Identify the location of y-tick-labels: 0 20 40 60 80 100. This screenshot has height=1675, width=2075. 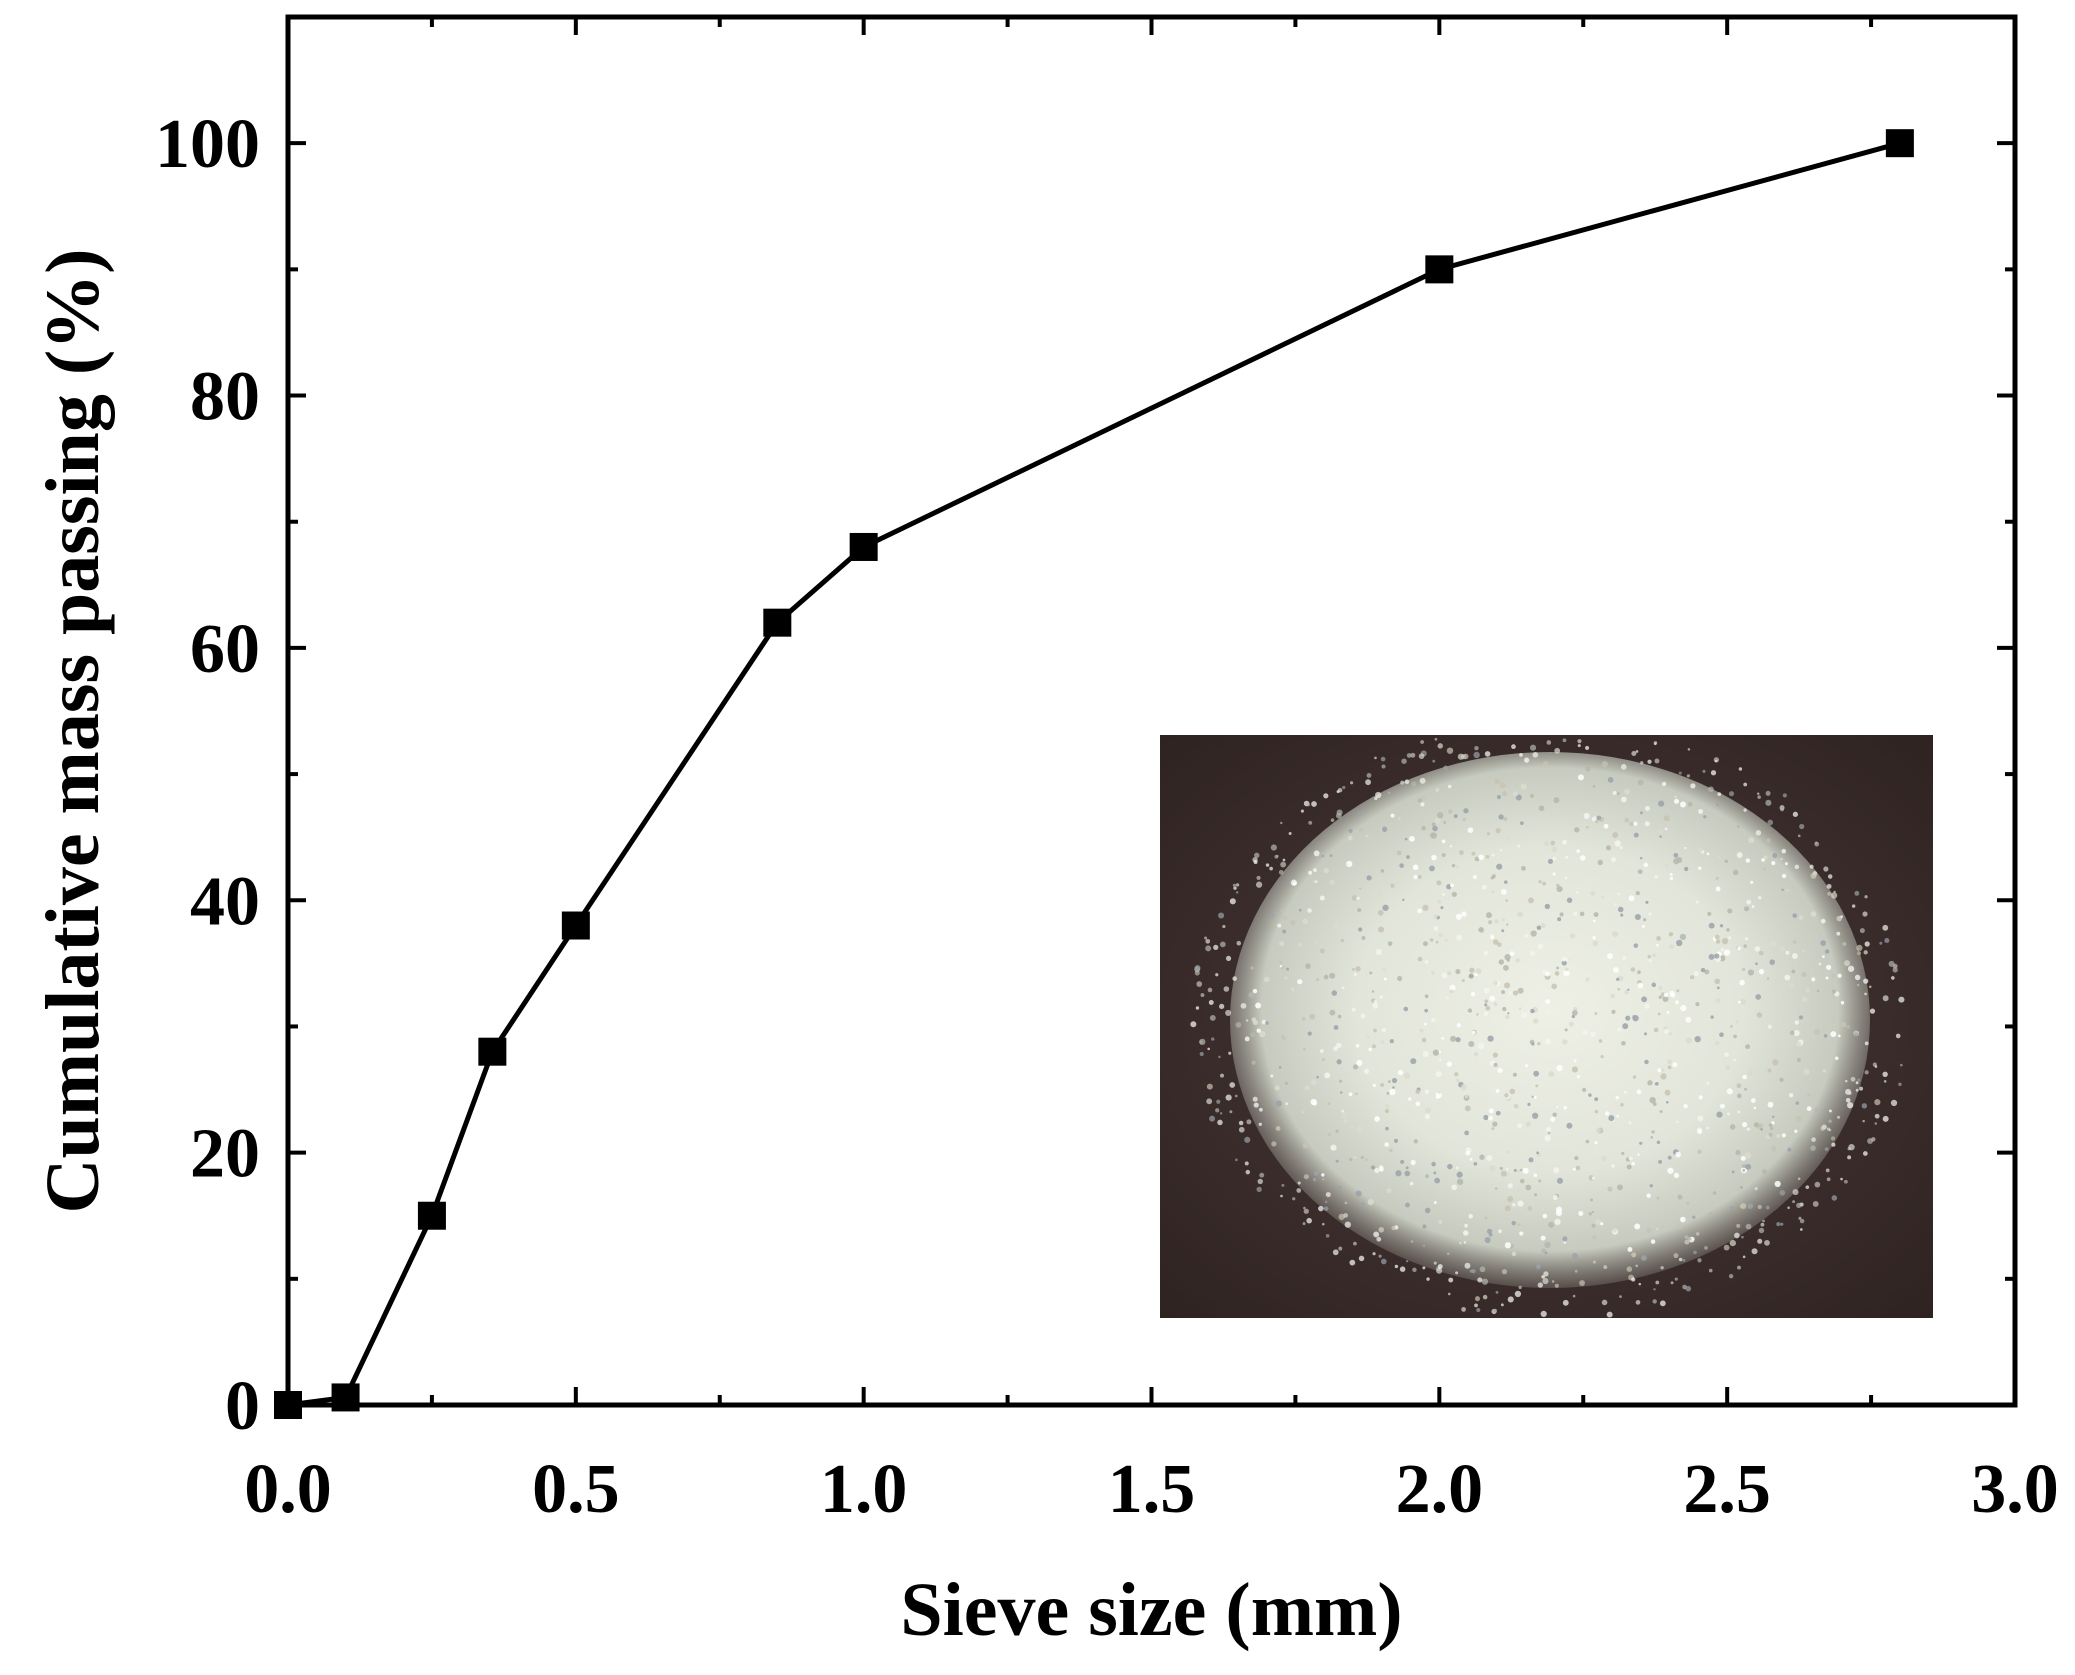
(207, 775).